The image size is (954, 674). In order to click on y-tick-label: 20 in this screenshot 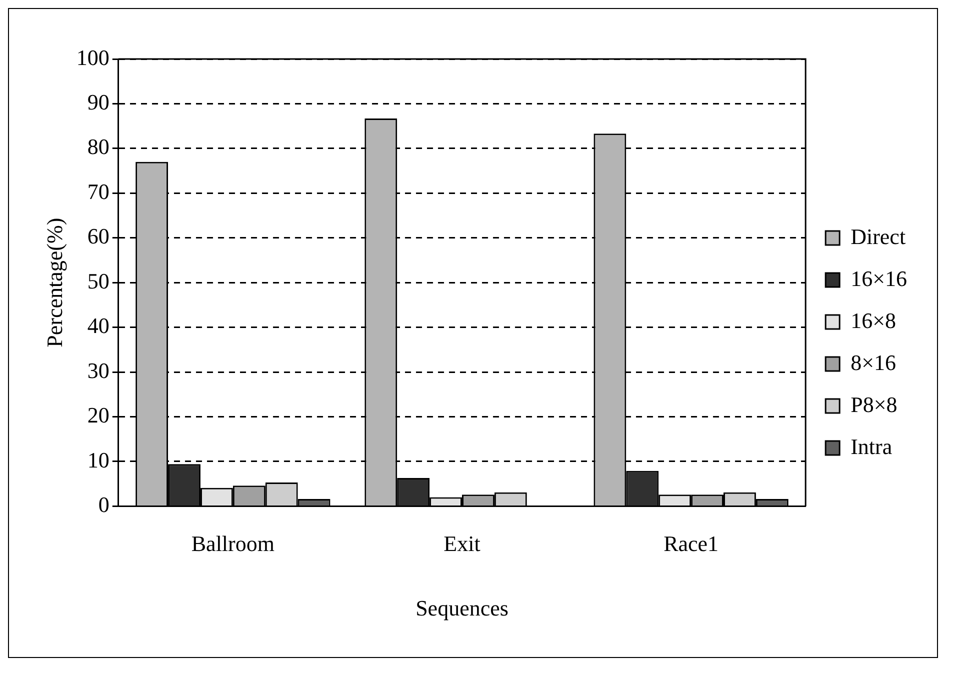, I will do `click(98, 415)`.